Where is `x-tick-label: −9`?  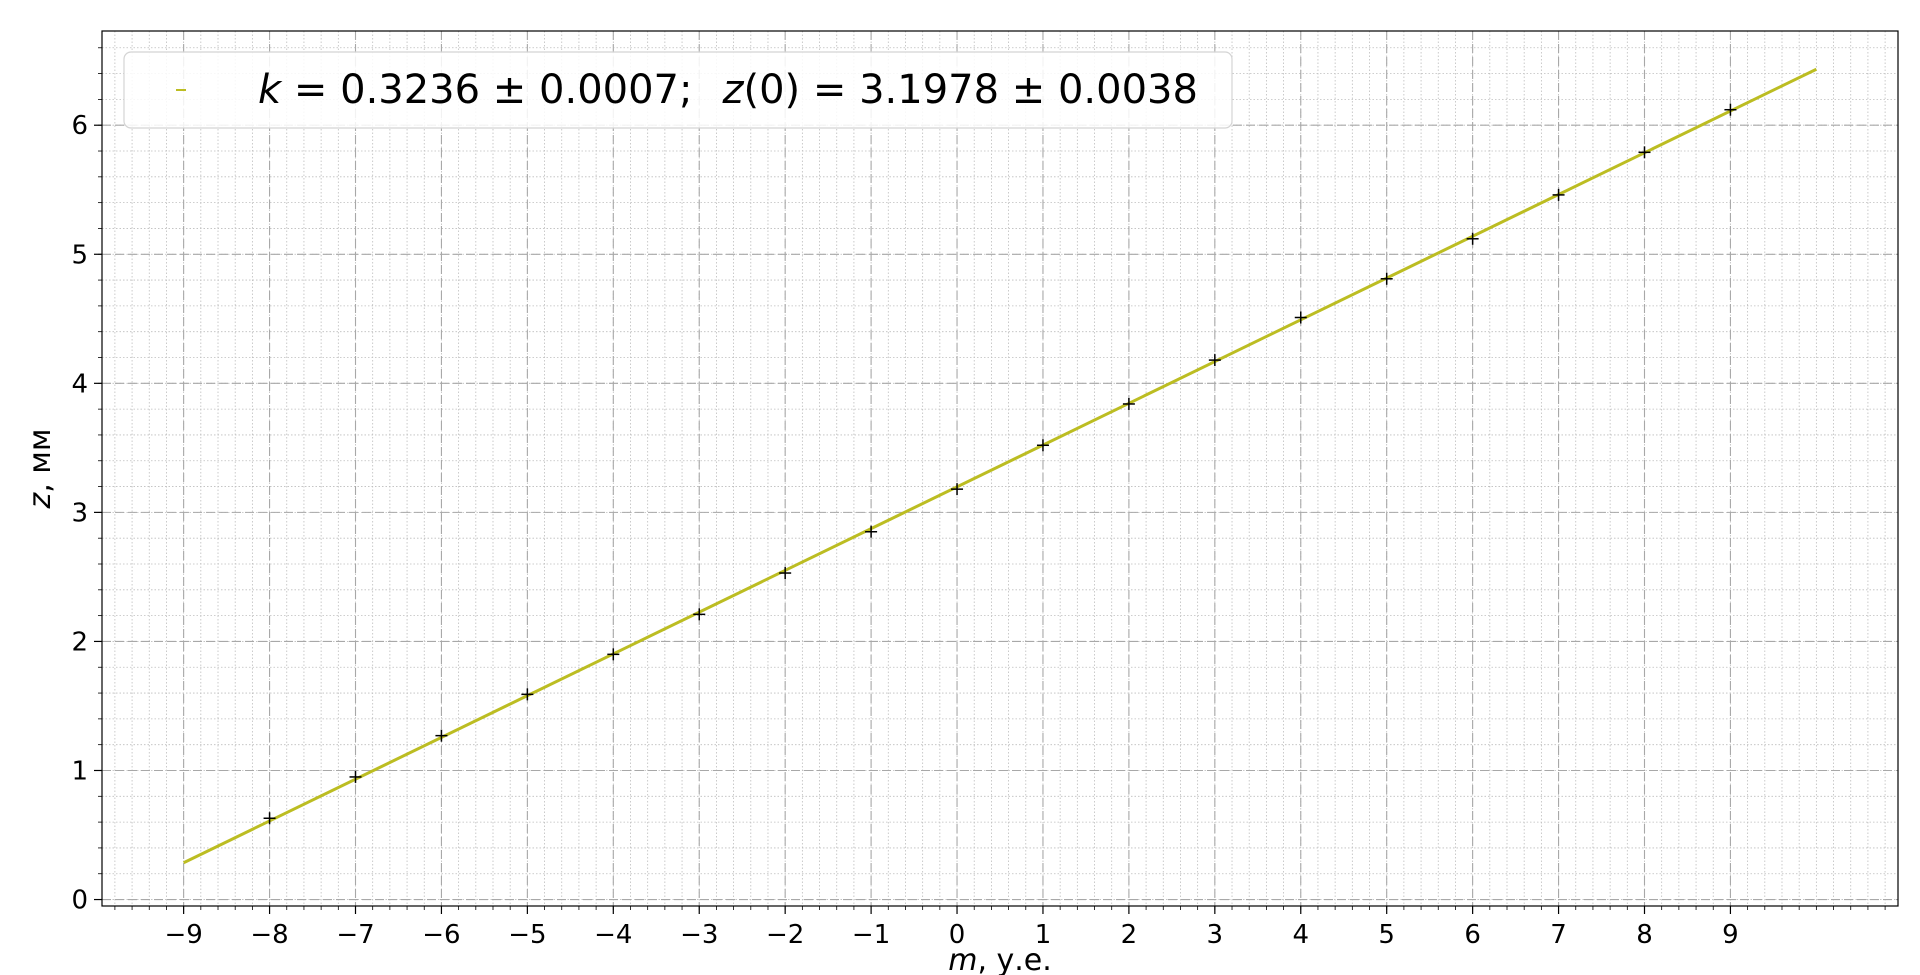 x-tick-label: −9 is located at coordinates (183, 935).